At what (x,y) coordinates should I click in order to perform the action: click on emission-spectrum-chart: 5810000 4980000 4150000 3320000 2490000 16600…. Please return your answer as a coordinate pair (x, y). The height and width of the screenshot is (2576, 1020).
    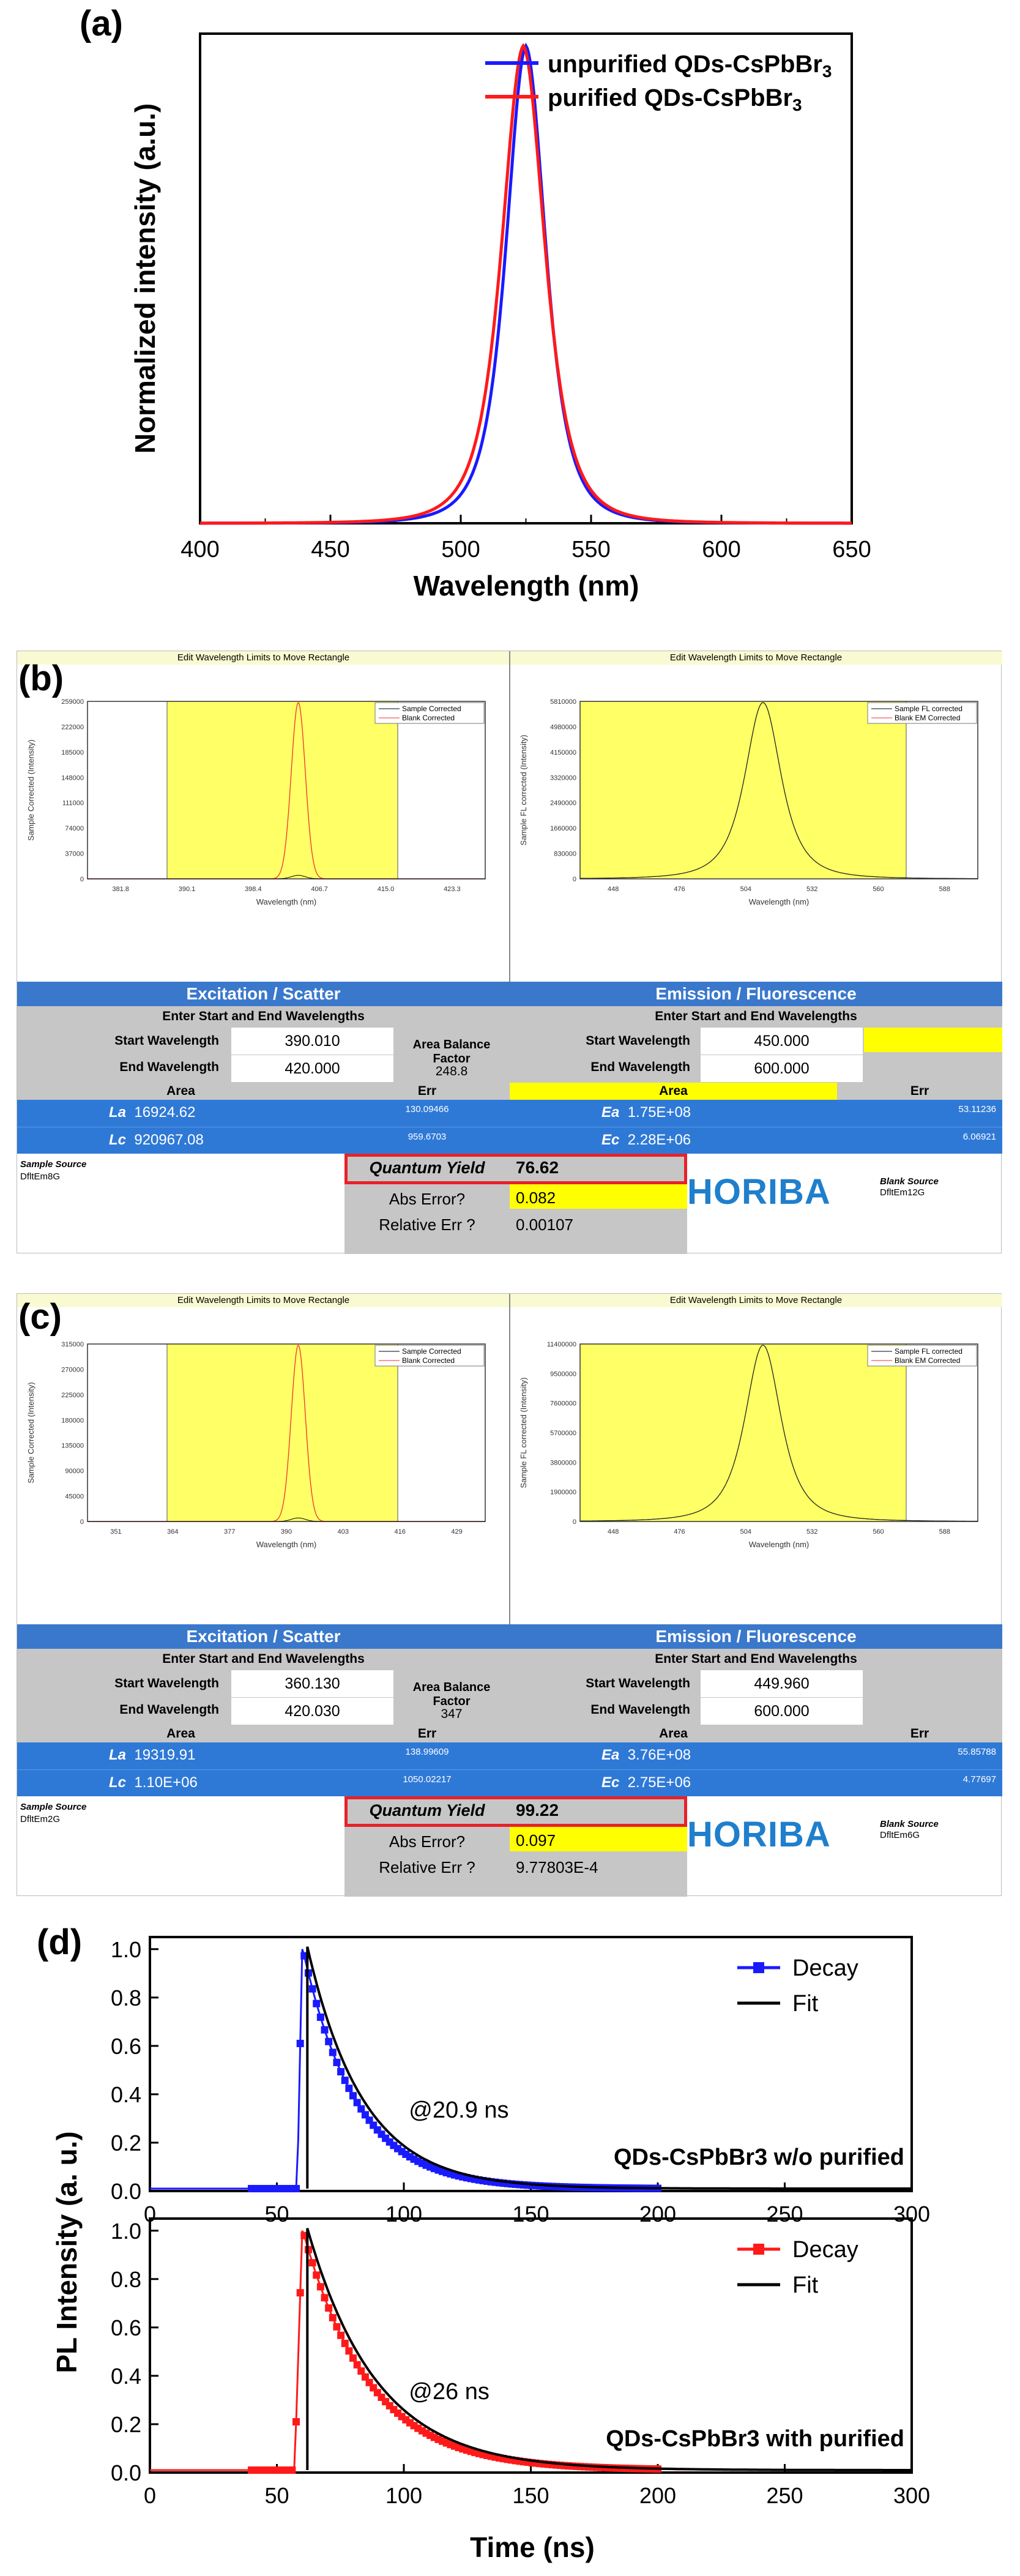
    Looking at the image, I should click on (748, 802).